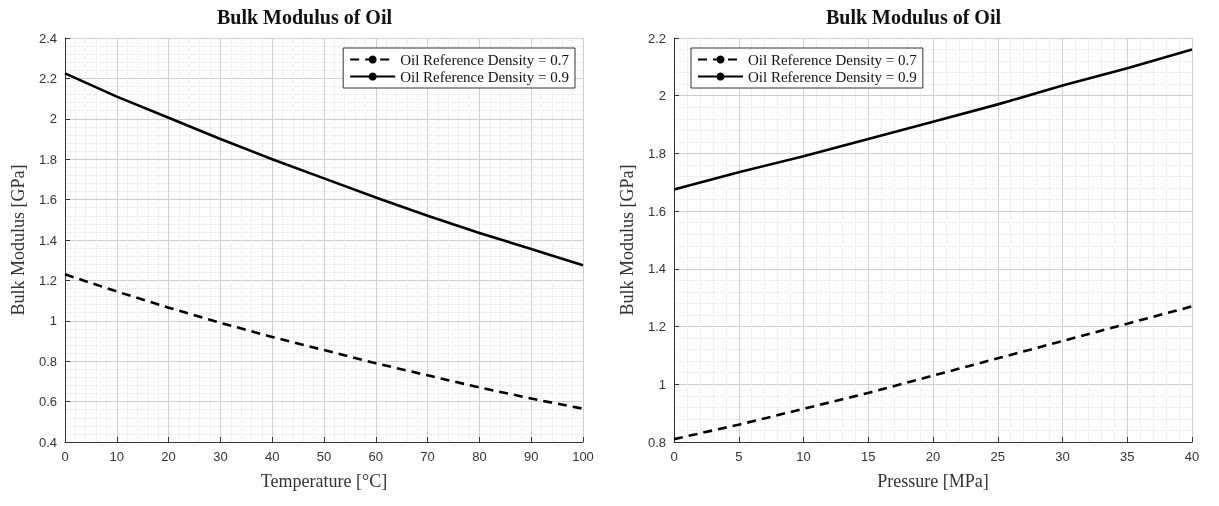 This screenshot has width=1219, height=506. Describe the element at coordinates (324, 456) in the screenshot. I see `x-tick-label: 50` at that location.